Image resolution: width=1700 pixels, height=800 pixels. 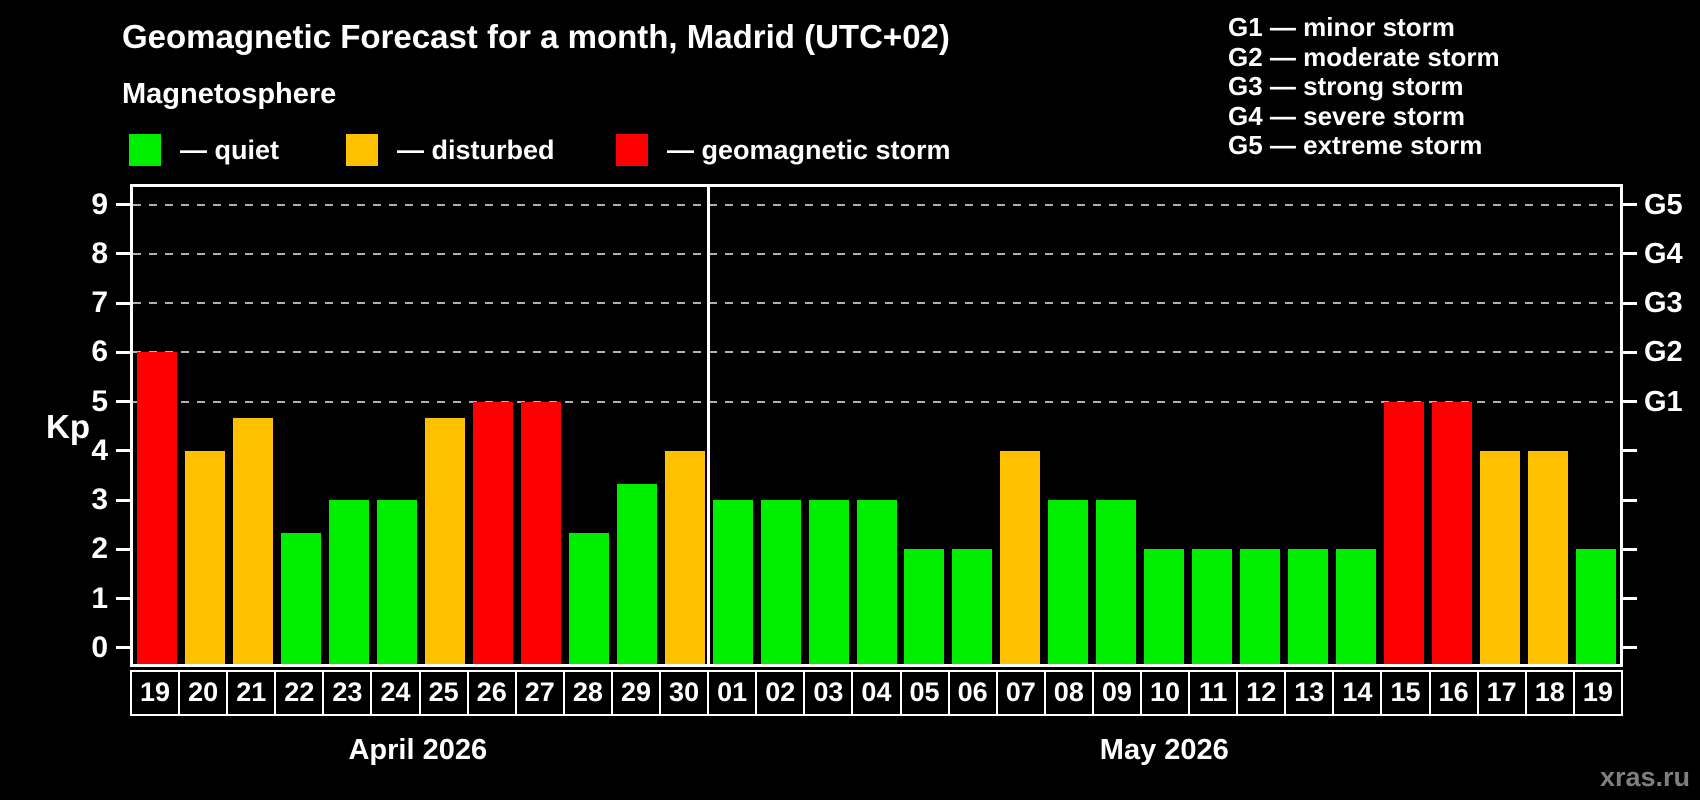 I want to click on g-legend-item-g5: G5 — extreme storm, so click(x=1355, y=145).